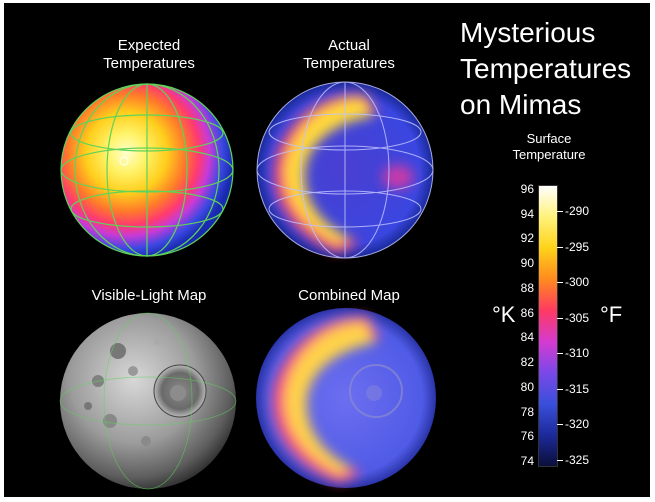 The height and width of the screenshot is (502, 655). Describe the element at coordinates (527, 461) in the screenshot. I see `kelvin-tick-label: 74` at that location.